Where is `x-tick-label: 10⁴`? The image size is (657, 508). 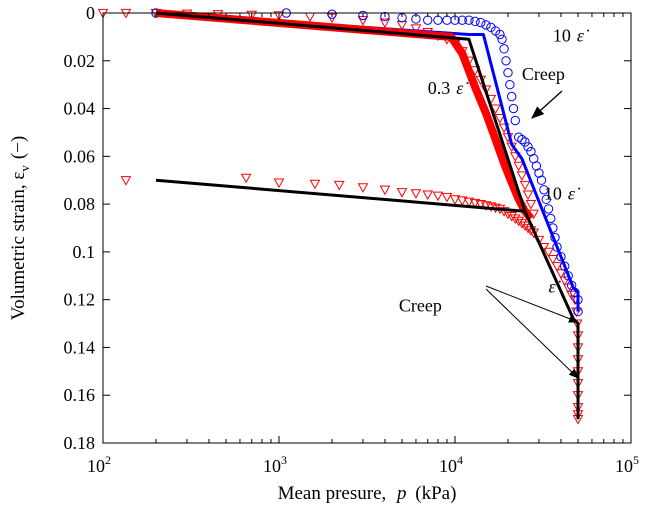
x-tick-label: 10⁴ is located at coordinates (451, 464).